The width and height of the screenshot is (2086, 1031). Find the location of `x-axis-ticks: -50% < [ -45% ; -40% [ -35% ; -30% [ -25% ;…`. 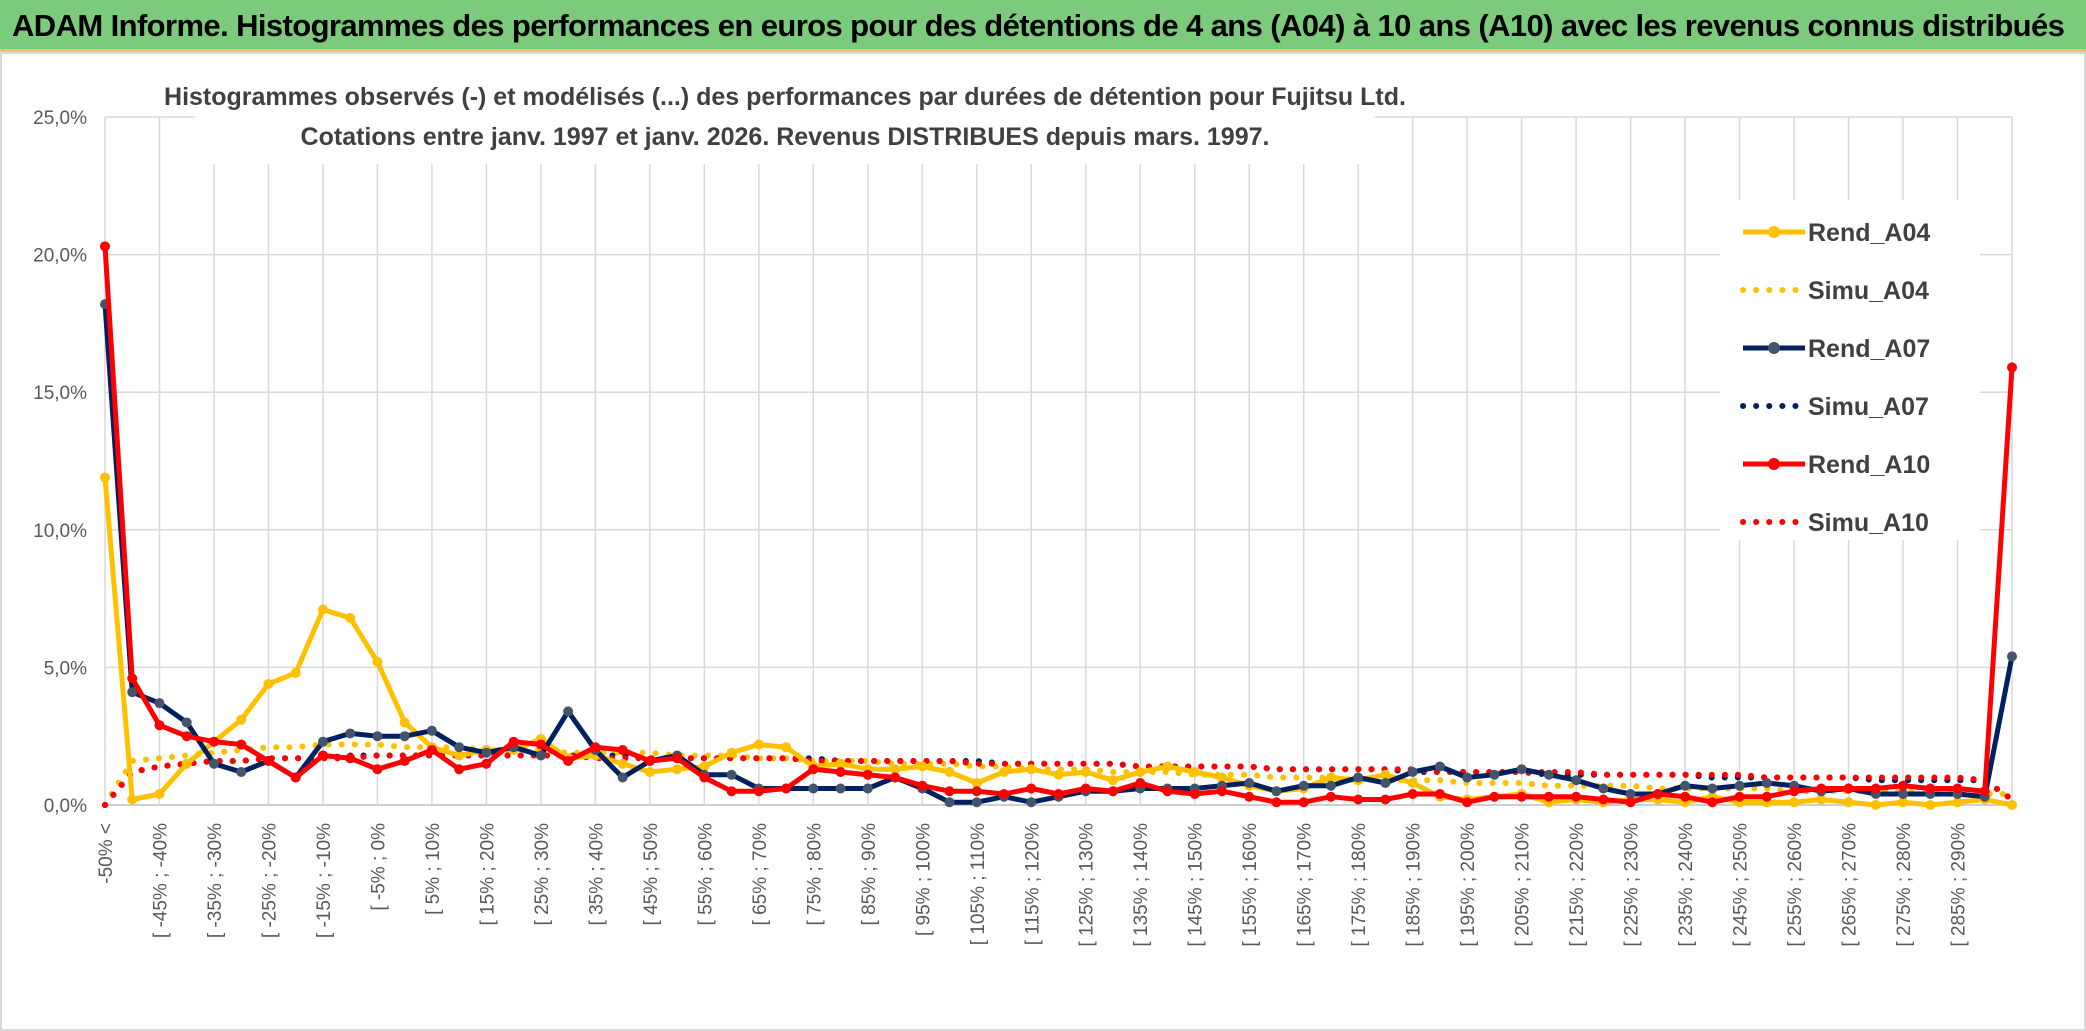

x-axis-ticks: -50% < [ -45% ; -40% [ -35% ; -30% [ -25% ;… is located at coordinates (1033, 885).